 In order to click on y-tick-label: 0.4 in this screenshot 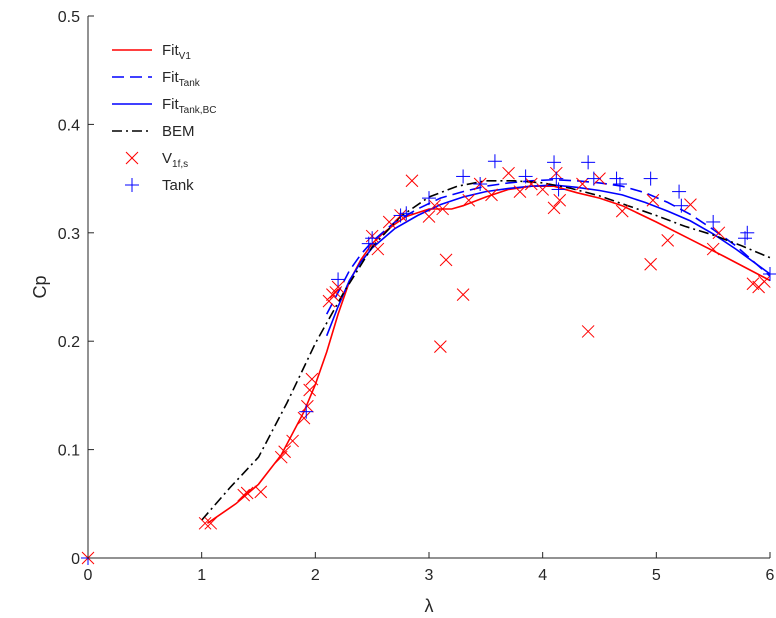, I will do `click(69, 125)`.